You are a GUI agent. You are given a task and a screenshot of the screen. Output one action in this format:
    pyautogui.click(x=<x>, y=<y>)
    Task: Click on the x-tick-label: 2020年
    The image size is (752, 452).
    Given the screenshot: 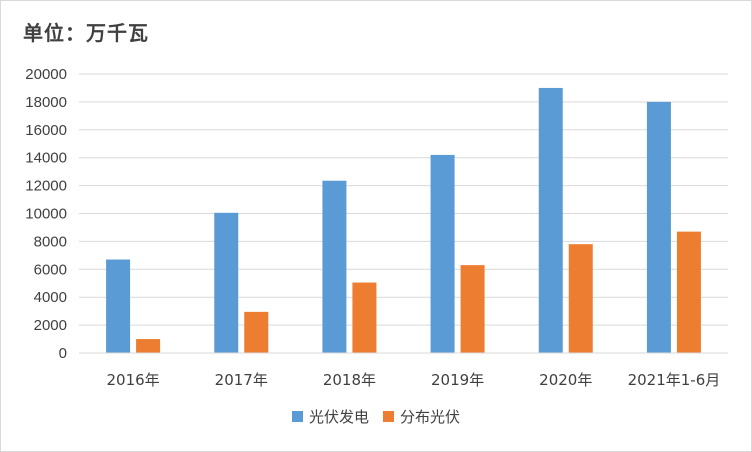 What is the action you would take?
    pyautogui.click(x=565, y=380)
    